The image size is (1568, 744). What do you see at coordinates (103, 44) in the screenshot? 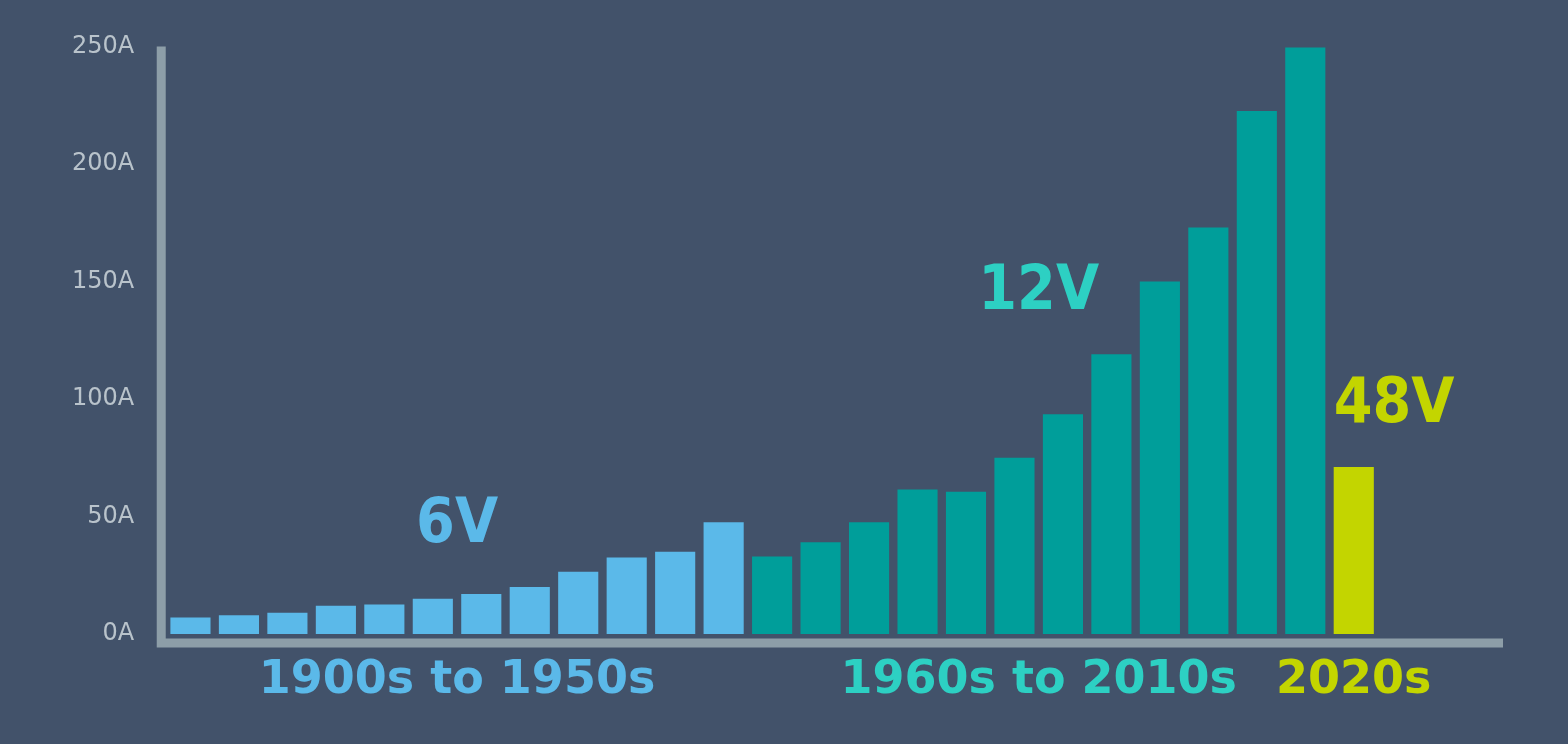
I see `y-tick-label: 250A` at bounding box center [103, 44].